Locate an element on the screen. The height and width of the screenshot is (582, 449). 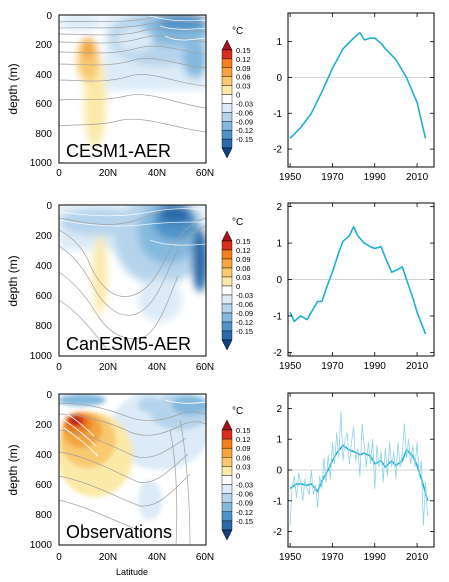
panel-label: Observations is located at coordinates (119, 532).